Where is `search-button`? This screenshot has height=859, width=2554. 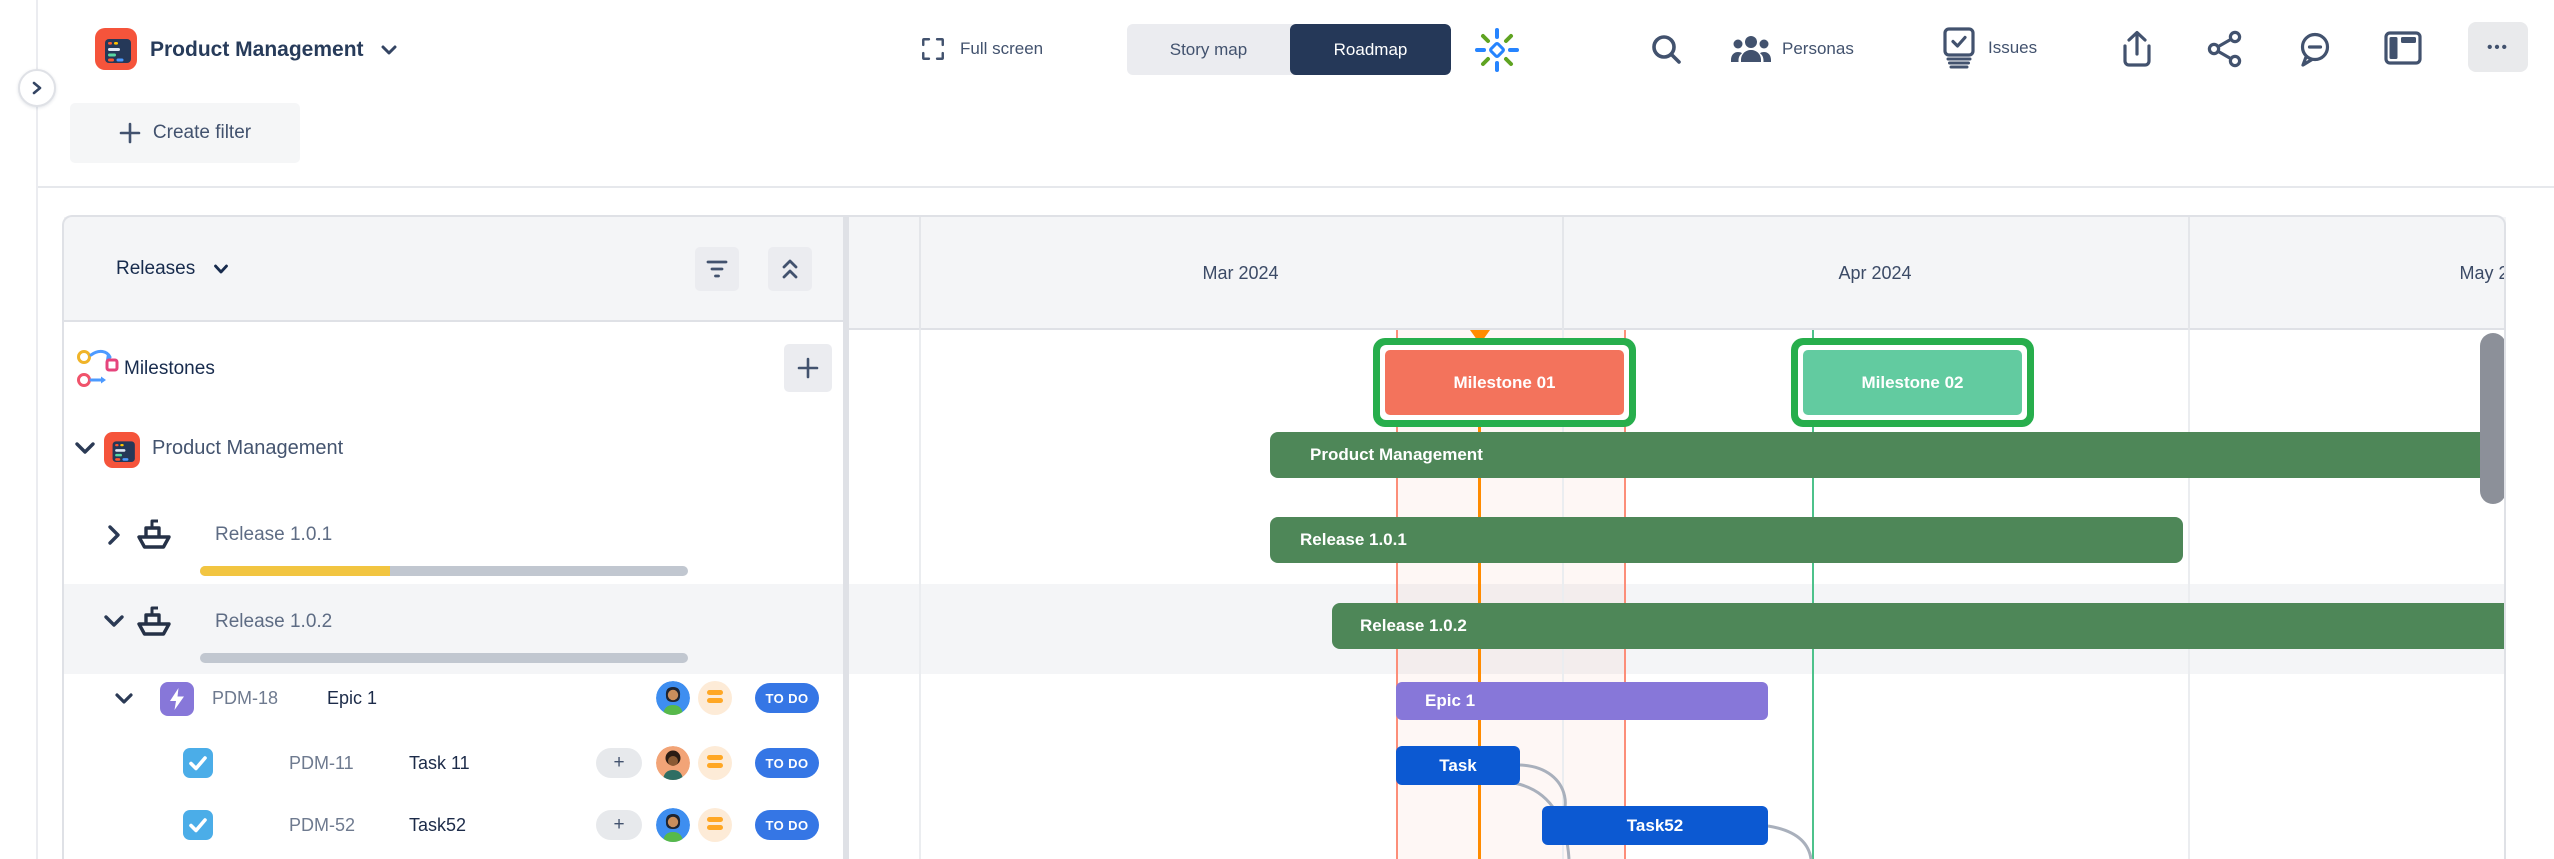
search-button is located at coordinates (1666, 49).